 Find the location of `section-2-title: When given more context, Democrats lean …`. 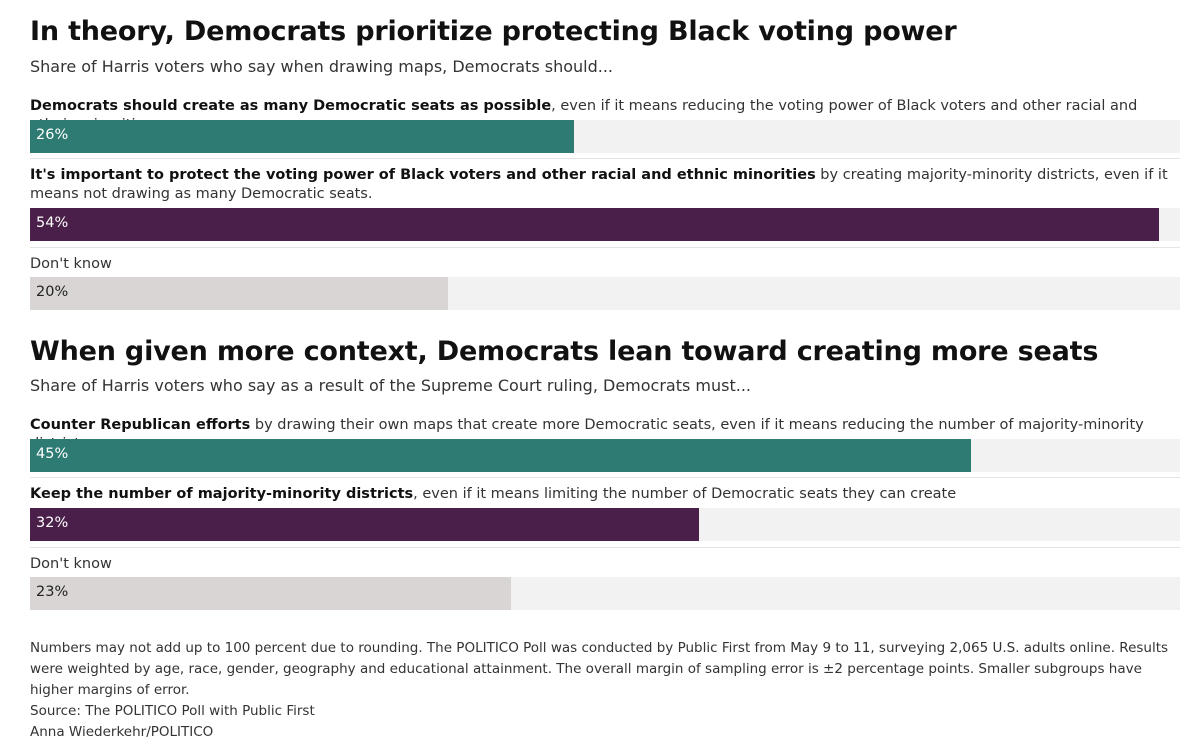

section-2-title: When given more context, Democrats lean … is located at coordinates (564, 351).